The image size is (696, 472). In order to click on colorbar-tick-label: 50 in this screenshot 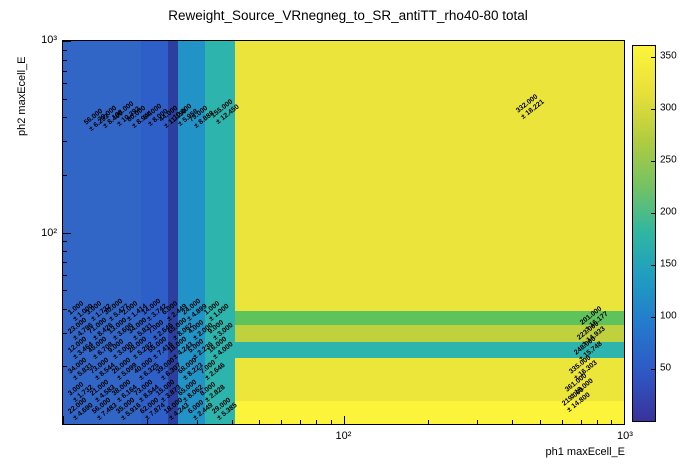, I will do `click(666, 368)`.